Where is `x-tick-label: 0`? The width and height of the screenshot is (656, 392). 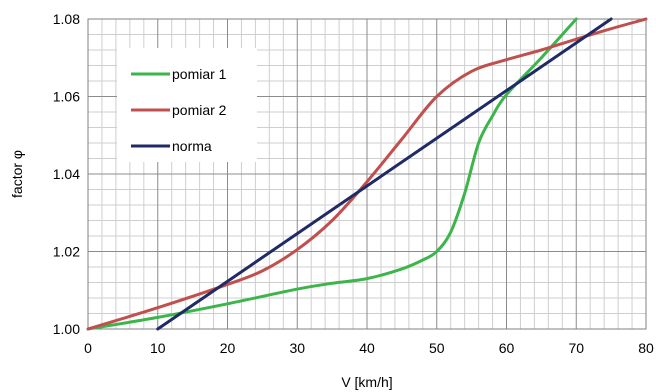
x-tick-label: 0 is located at coordinates (88, 348).